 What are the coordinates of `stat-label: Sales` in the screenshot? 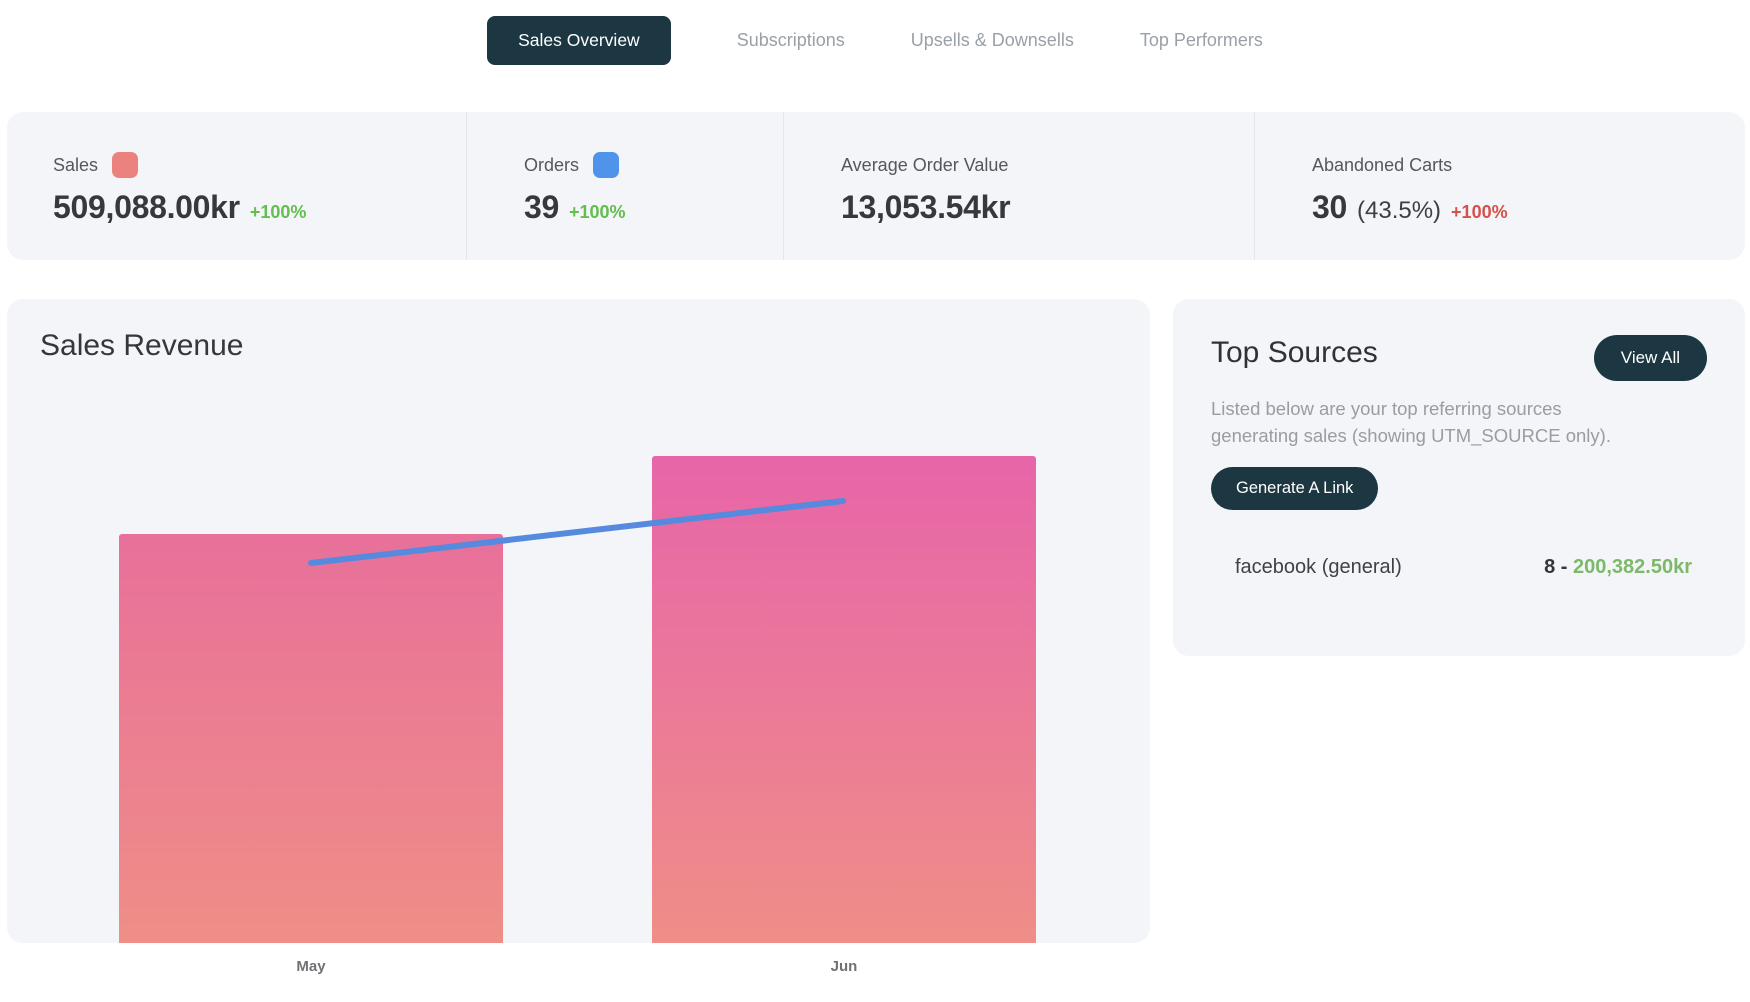 It's located at (76, 164).